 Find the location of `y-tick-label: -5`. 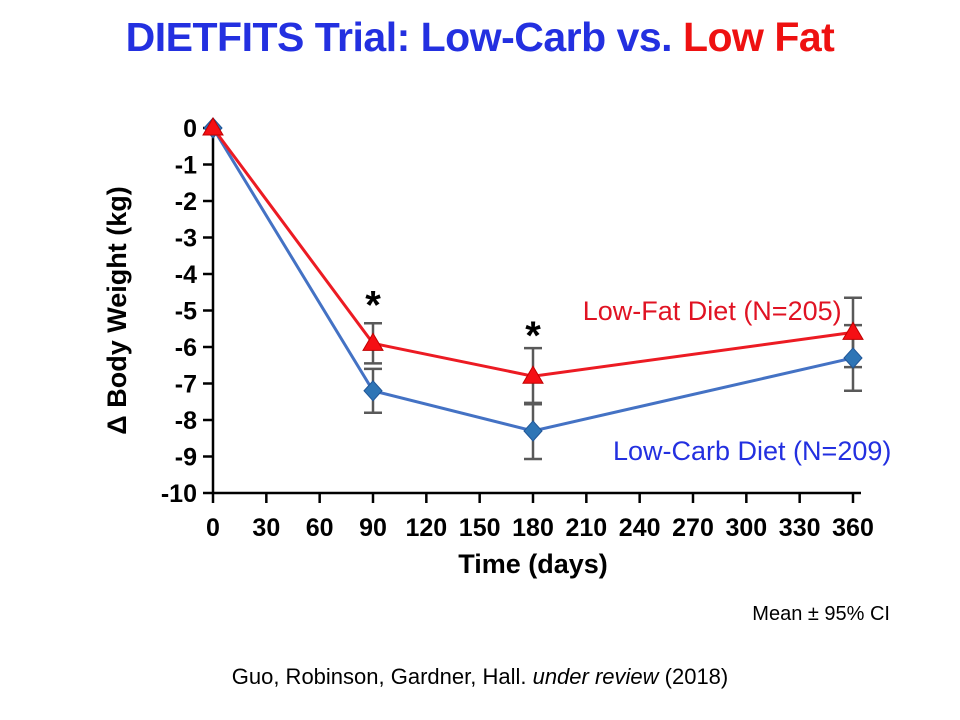

y-tick-label: -5 is located at coordinates (186, 312).